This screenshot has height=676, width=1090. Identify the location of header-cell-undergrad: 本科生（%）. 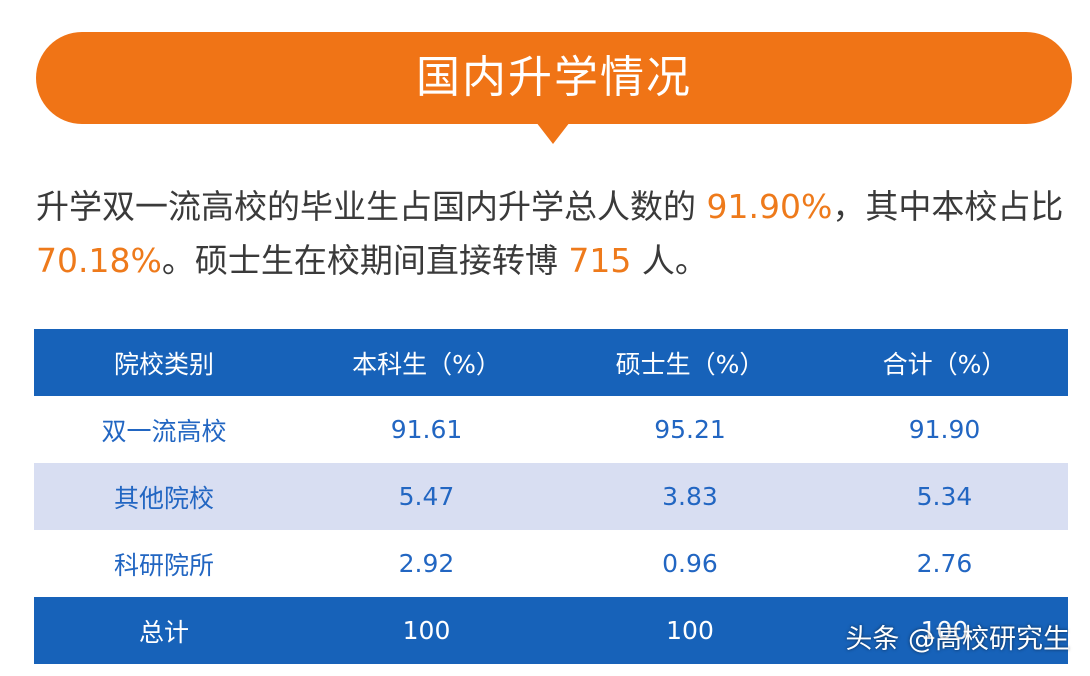
(426, 362).